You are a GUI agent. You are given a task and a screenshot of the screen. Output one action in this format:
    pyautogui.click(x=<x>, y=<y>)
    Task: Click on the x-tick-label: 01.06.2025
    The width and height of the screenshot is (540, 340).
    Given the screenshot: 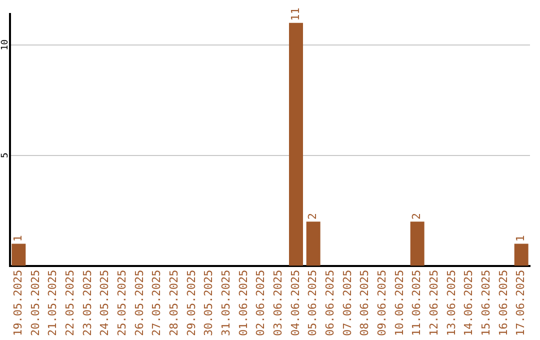 What is the action you would take?
    pyautogui.click(x=243, y=303)
    